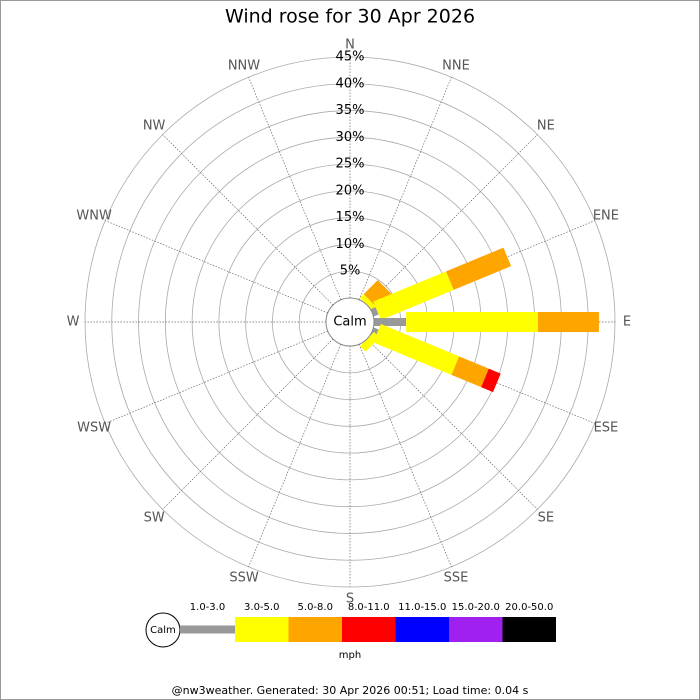  Describe the element at coordinates (315, 607) in the screenshot. I see `legend-label: 5.0-8.0` at that location.